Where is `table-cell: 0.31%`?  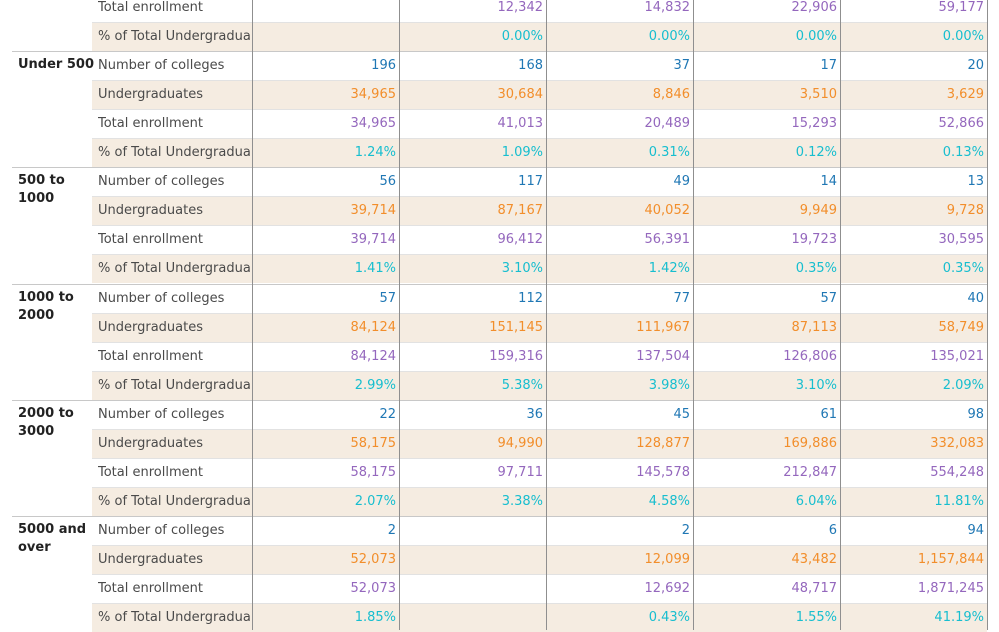 table-cell: 0.31% is located at coordinates (669, 153).